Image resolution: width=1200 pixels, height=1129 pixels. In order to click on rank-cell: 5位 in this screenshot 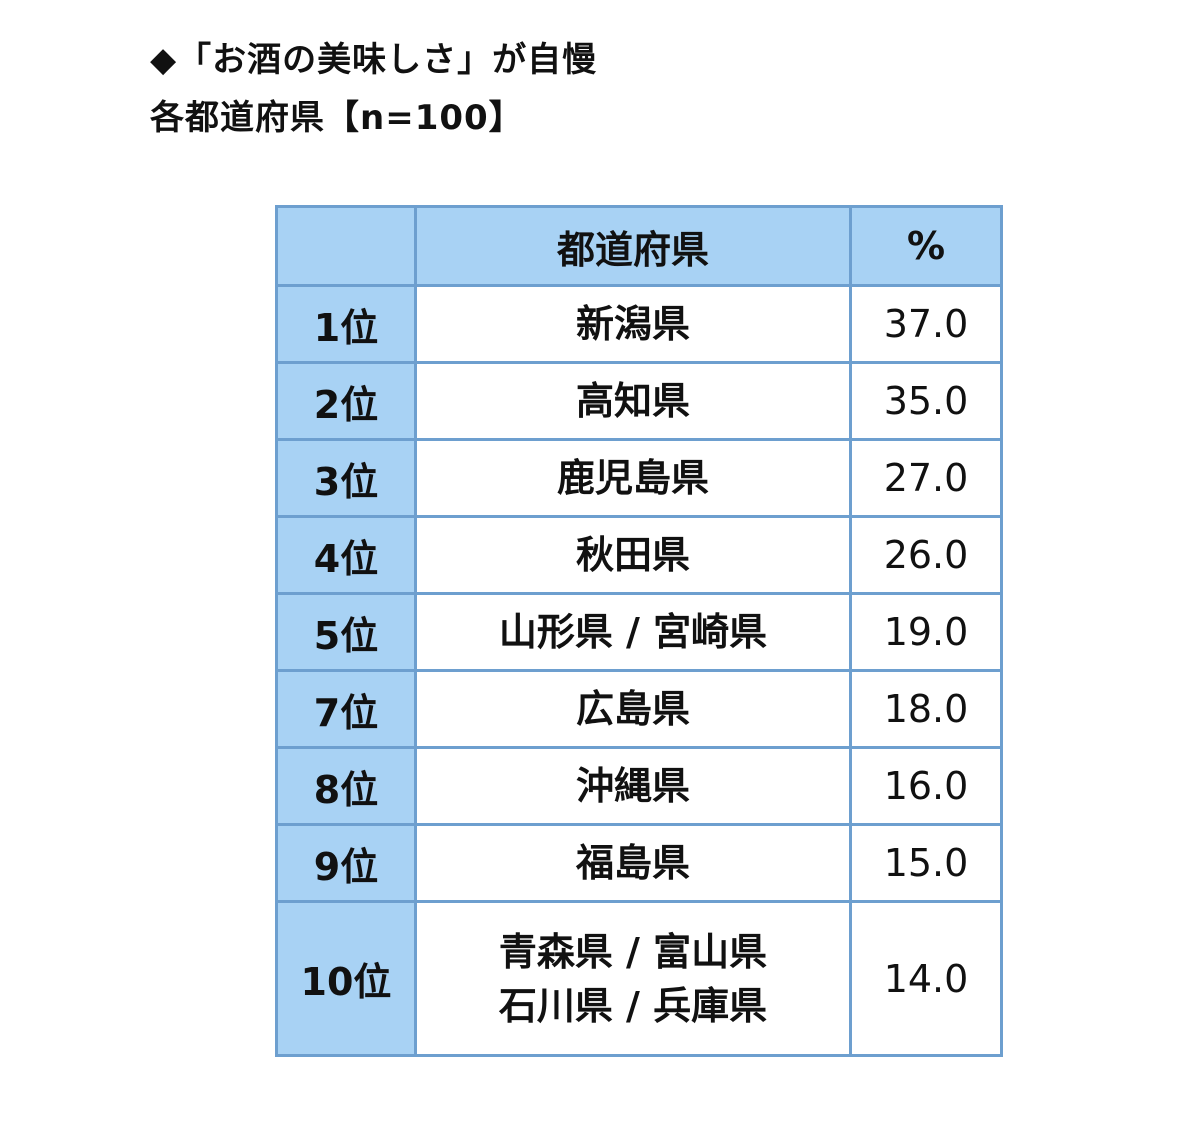, I will do `click(346, 632)`.